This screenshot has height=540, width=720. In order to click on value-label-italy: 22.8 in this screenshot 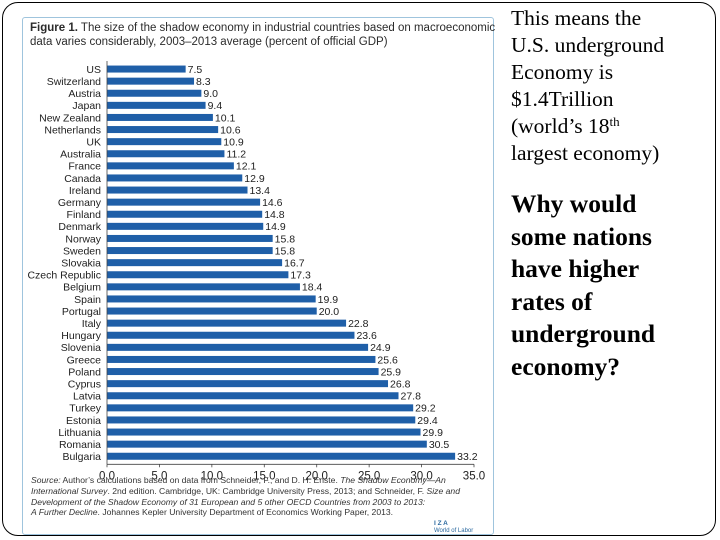, I will do `click(358, 324)`.